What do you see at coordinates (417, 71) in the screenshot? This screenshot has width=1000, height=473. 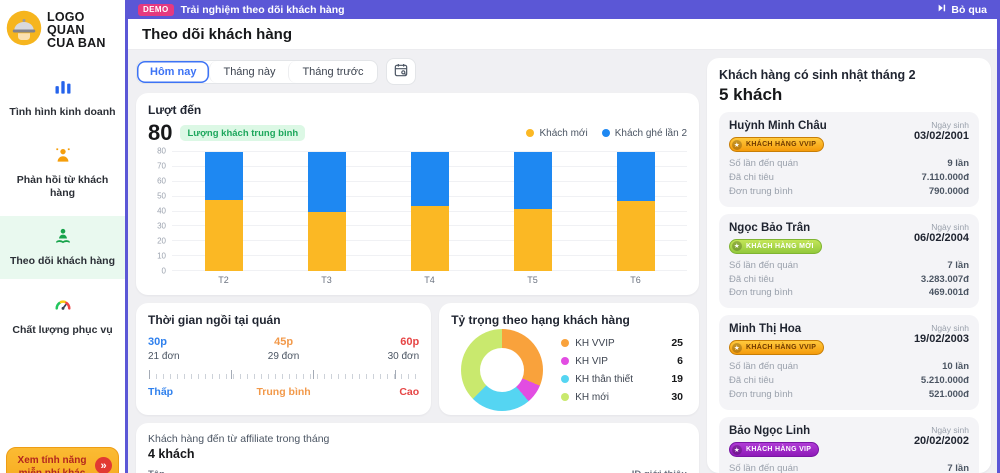 I see `period-filter-row: Hôm nay Tháng này Tháng trước` at bounding box center [417, 71].